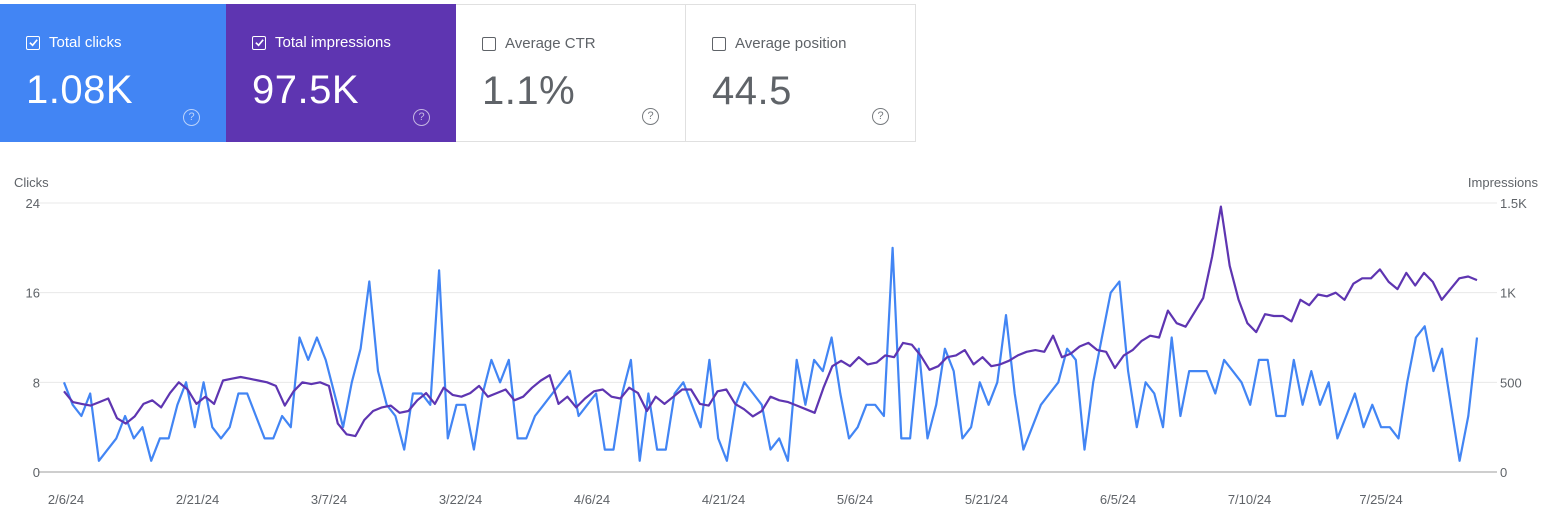 The height and width of the screenshot is (529, 1550). Describe the element at coordinates (592, 499) in the screenshot. I see `x-tick-label: 4/6/24` at that location.